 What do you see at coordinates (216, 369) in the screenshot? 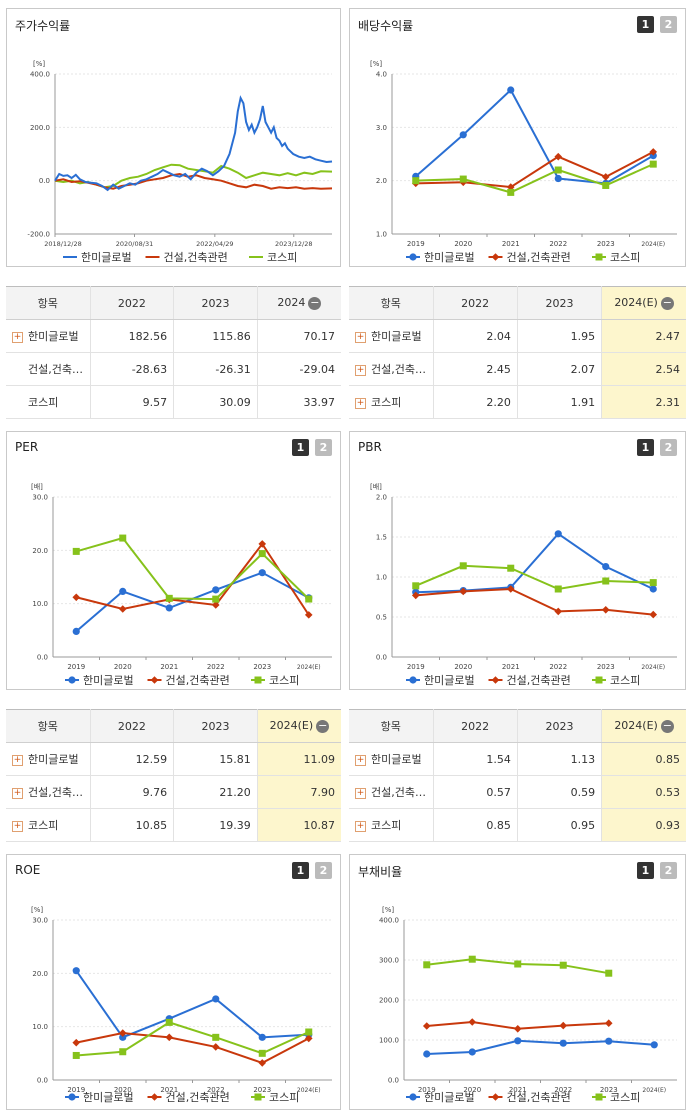
I see `table-cell: -26.31` at bounding box center [216, 369].